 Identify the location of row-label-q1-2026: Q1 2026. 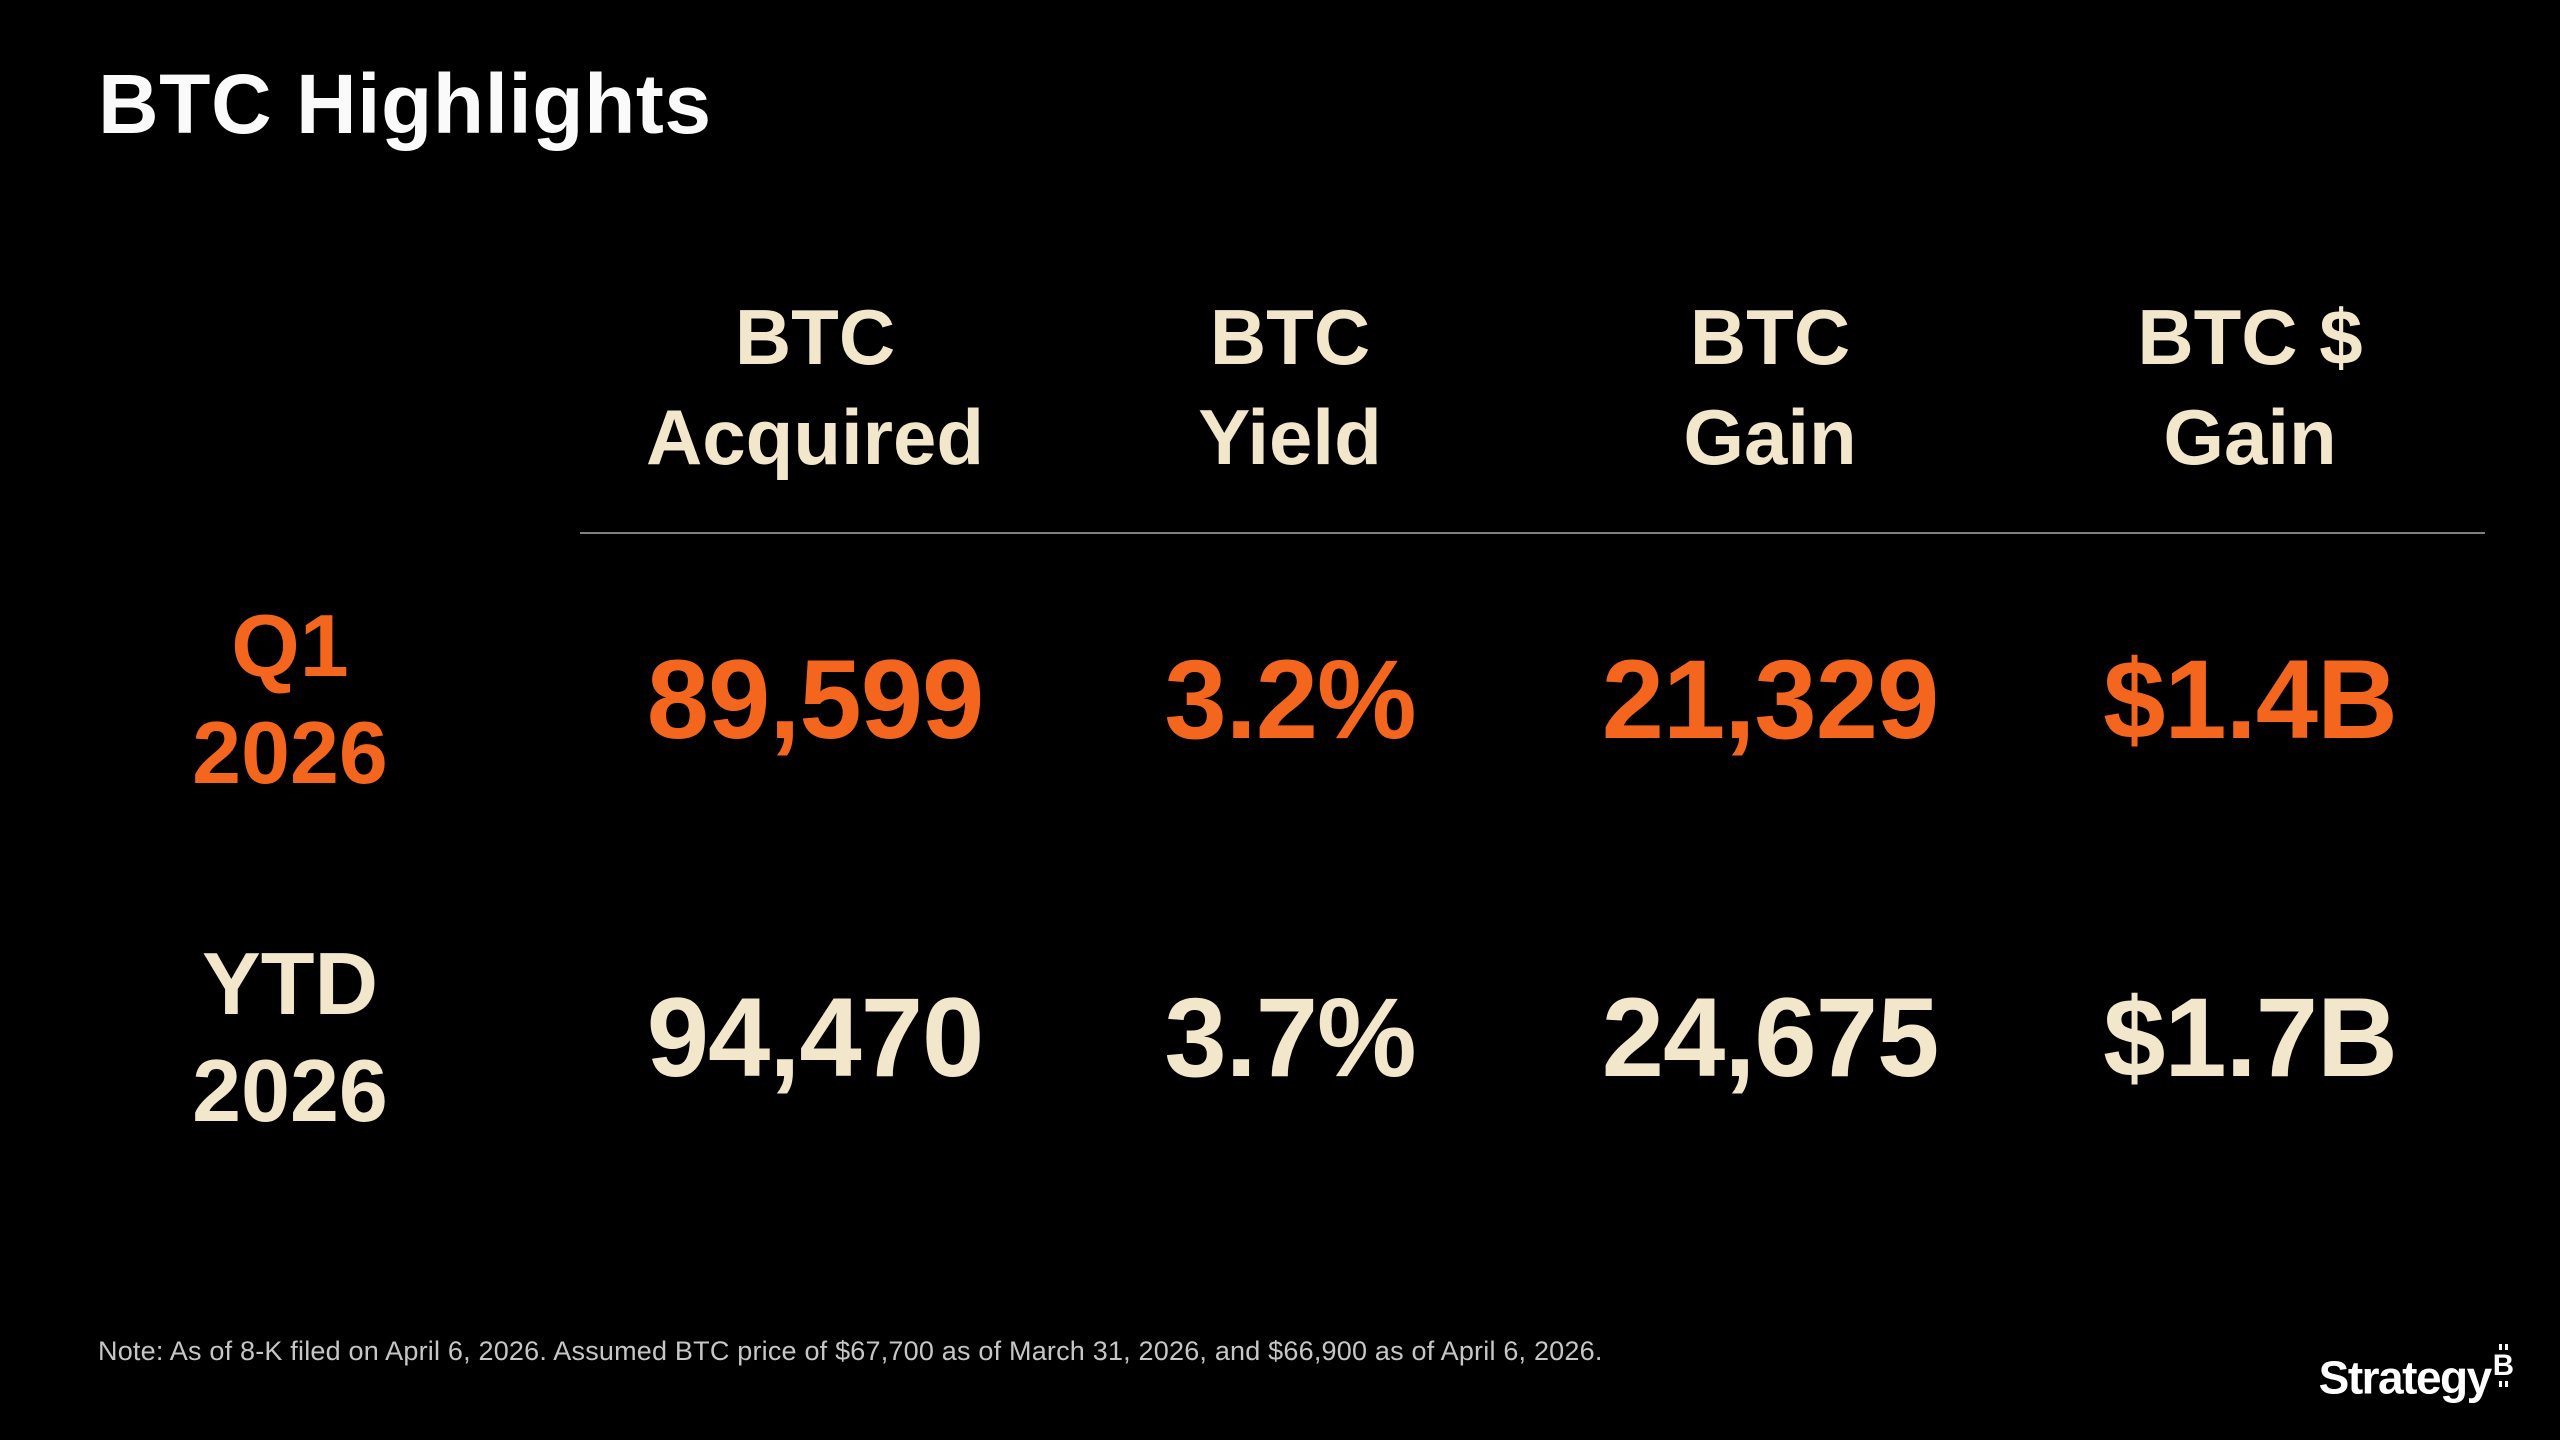
(290, 699).